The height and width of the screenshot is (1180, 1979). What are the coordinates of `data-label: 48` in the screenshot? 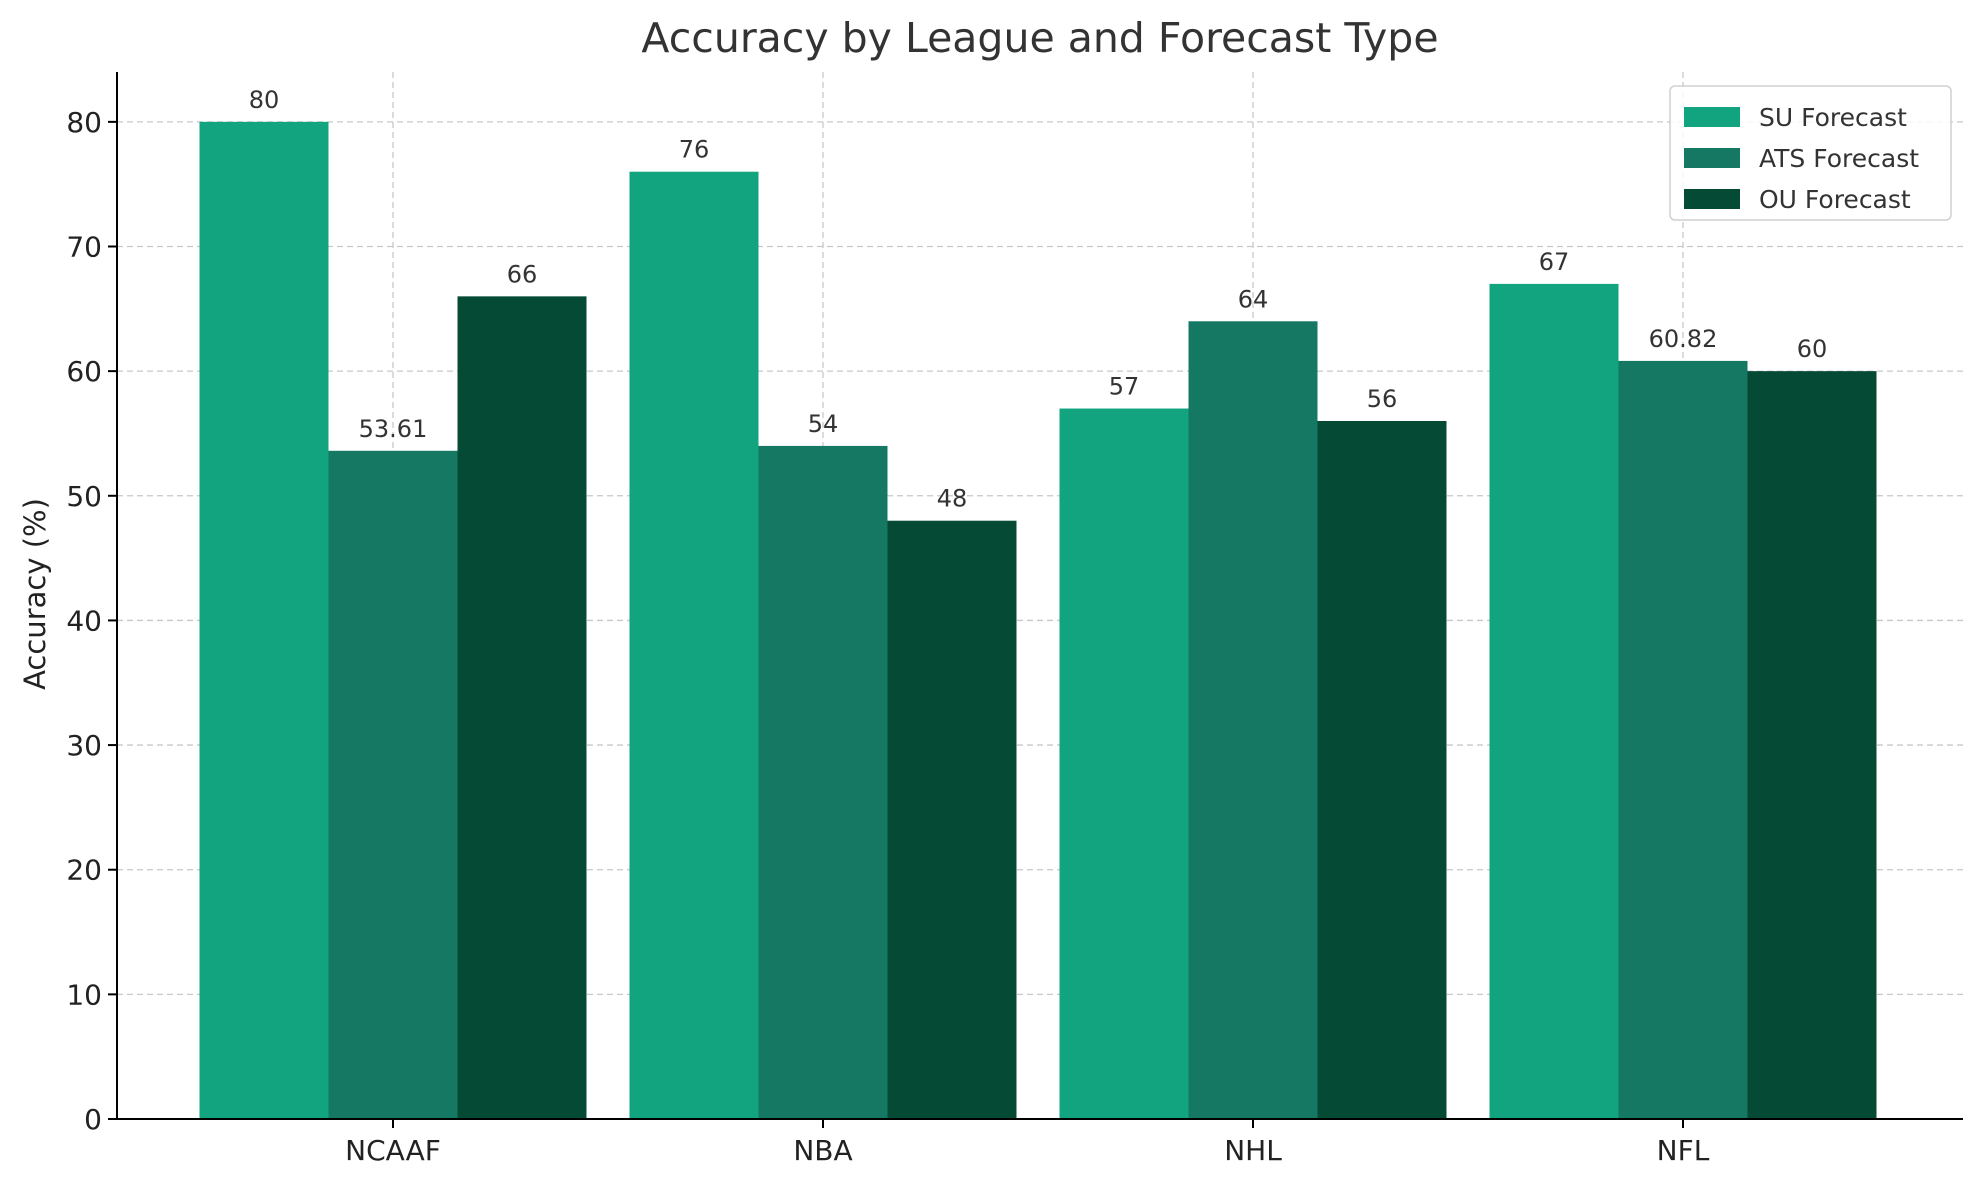 It's located at (952, 499).